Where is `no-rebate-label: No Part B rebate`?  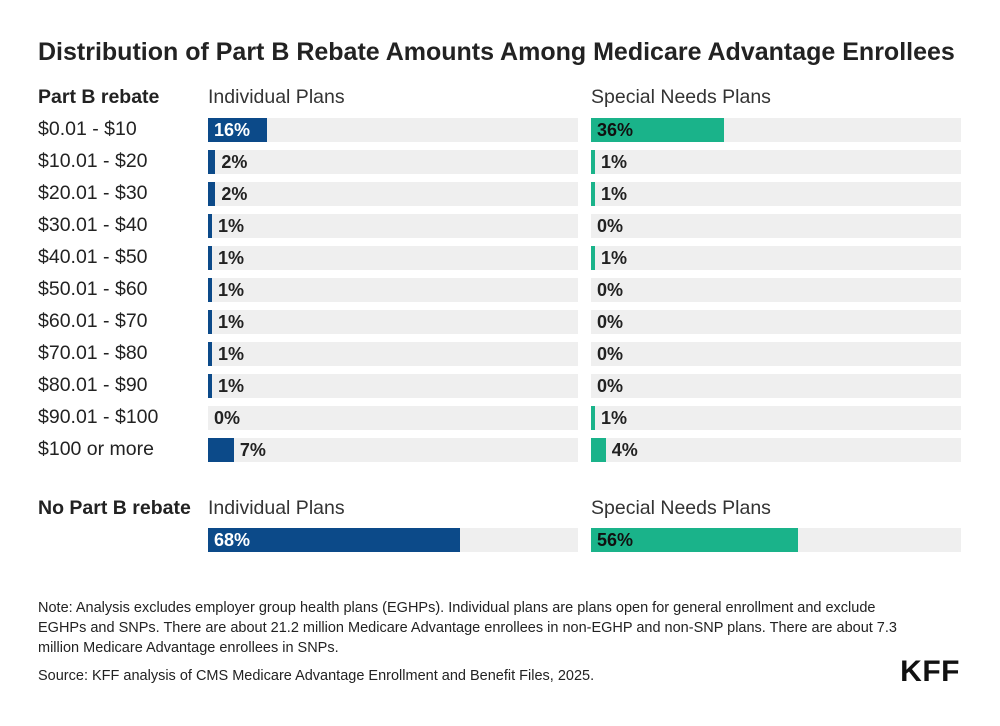 no-rebate-label: No Part B rebate is located at coordinates (114, 508).